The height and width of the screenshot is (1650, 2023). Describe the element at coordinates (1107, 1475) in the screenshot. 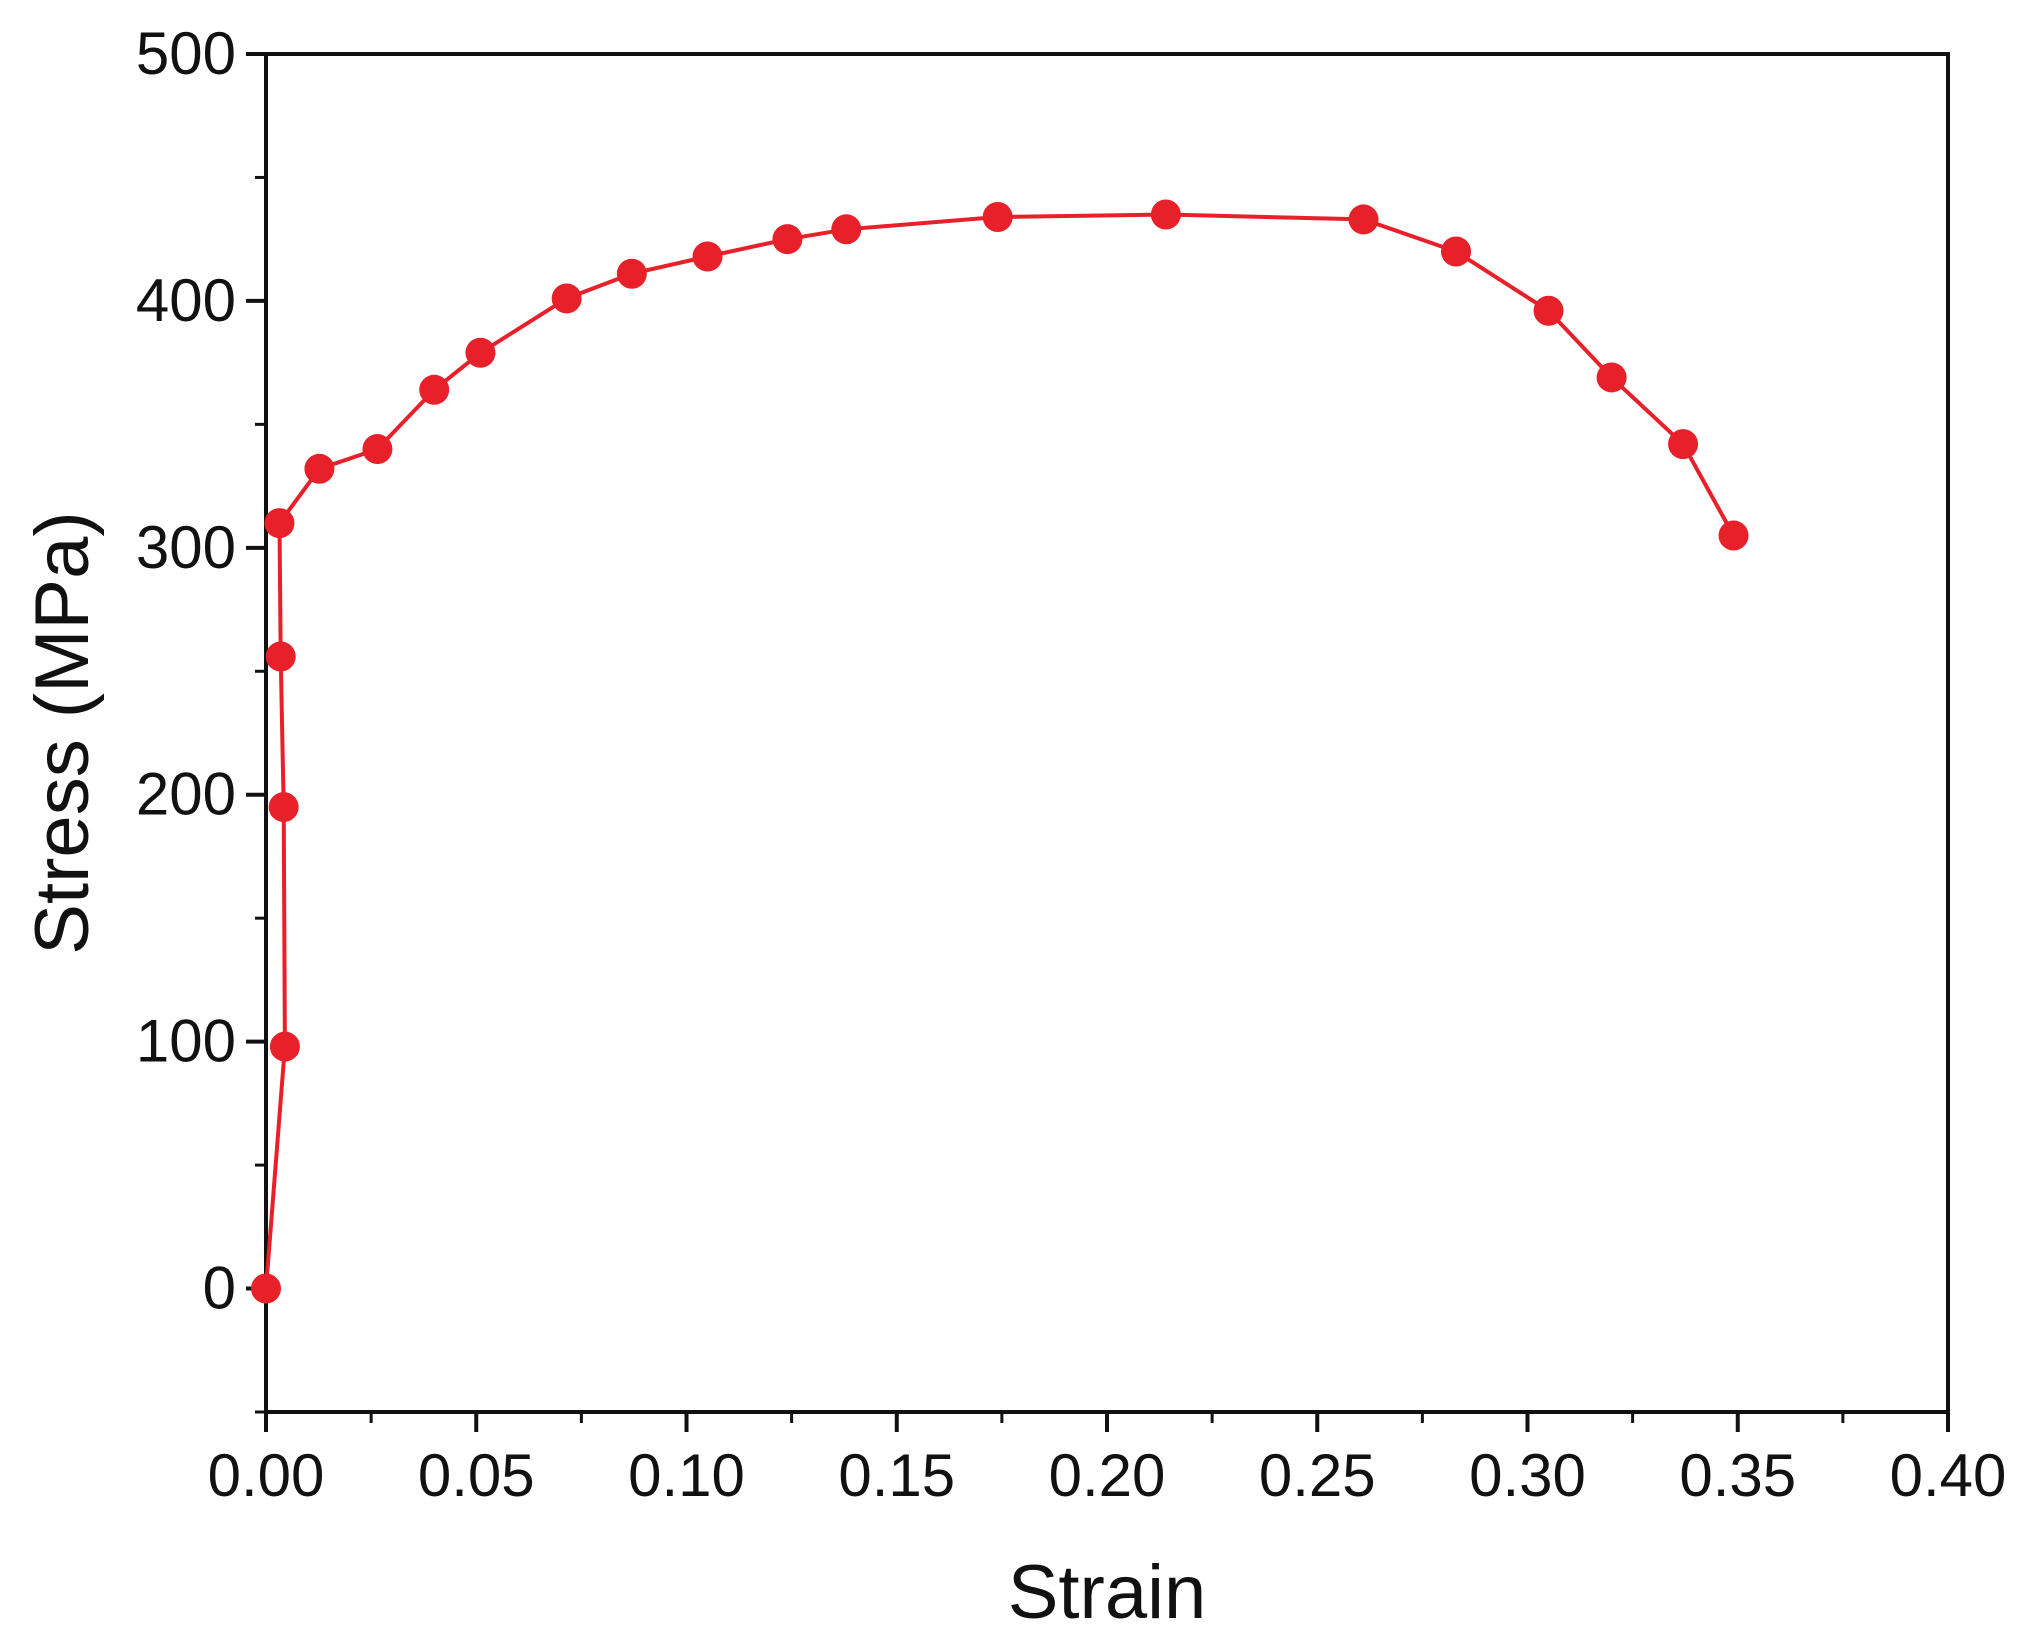

I see `x-tick-label: 0.20` at that location.